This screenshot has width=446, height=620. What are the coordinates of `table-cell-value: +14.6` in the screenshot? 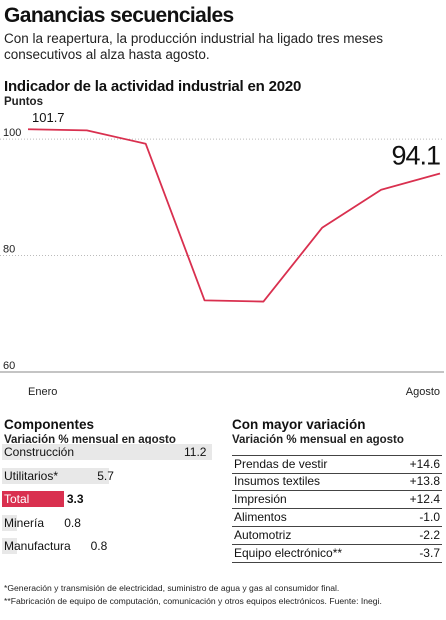 It's located at (424, 464).